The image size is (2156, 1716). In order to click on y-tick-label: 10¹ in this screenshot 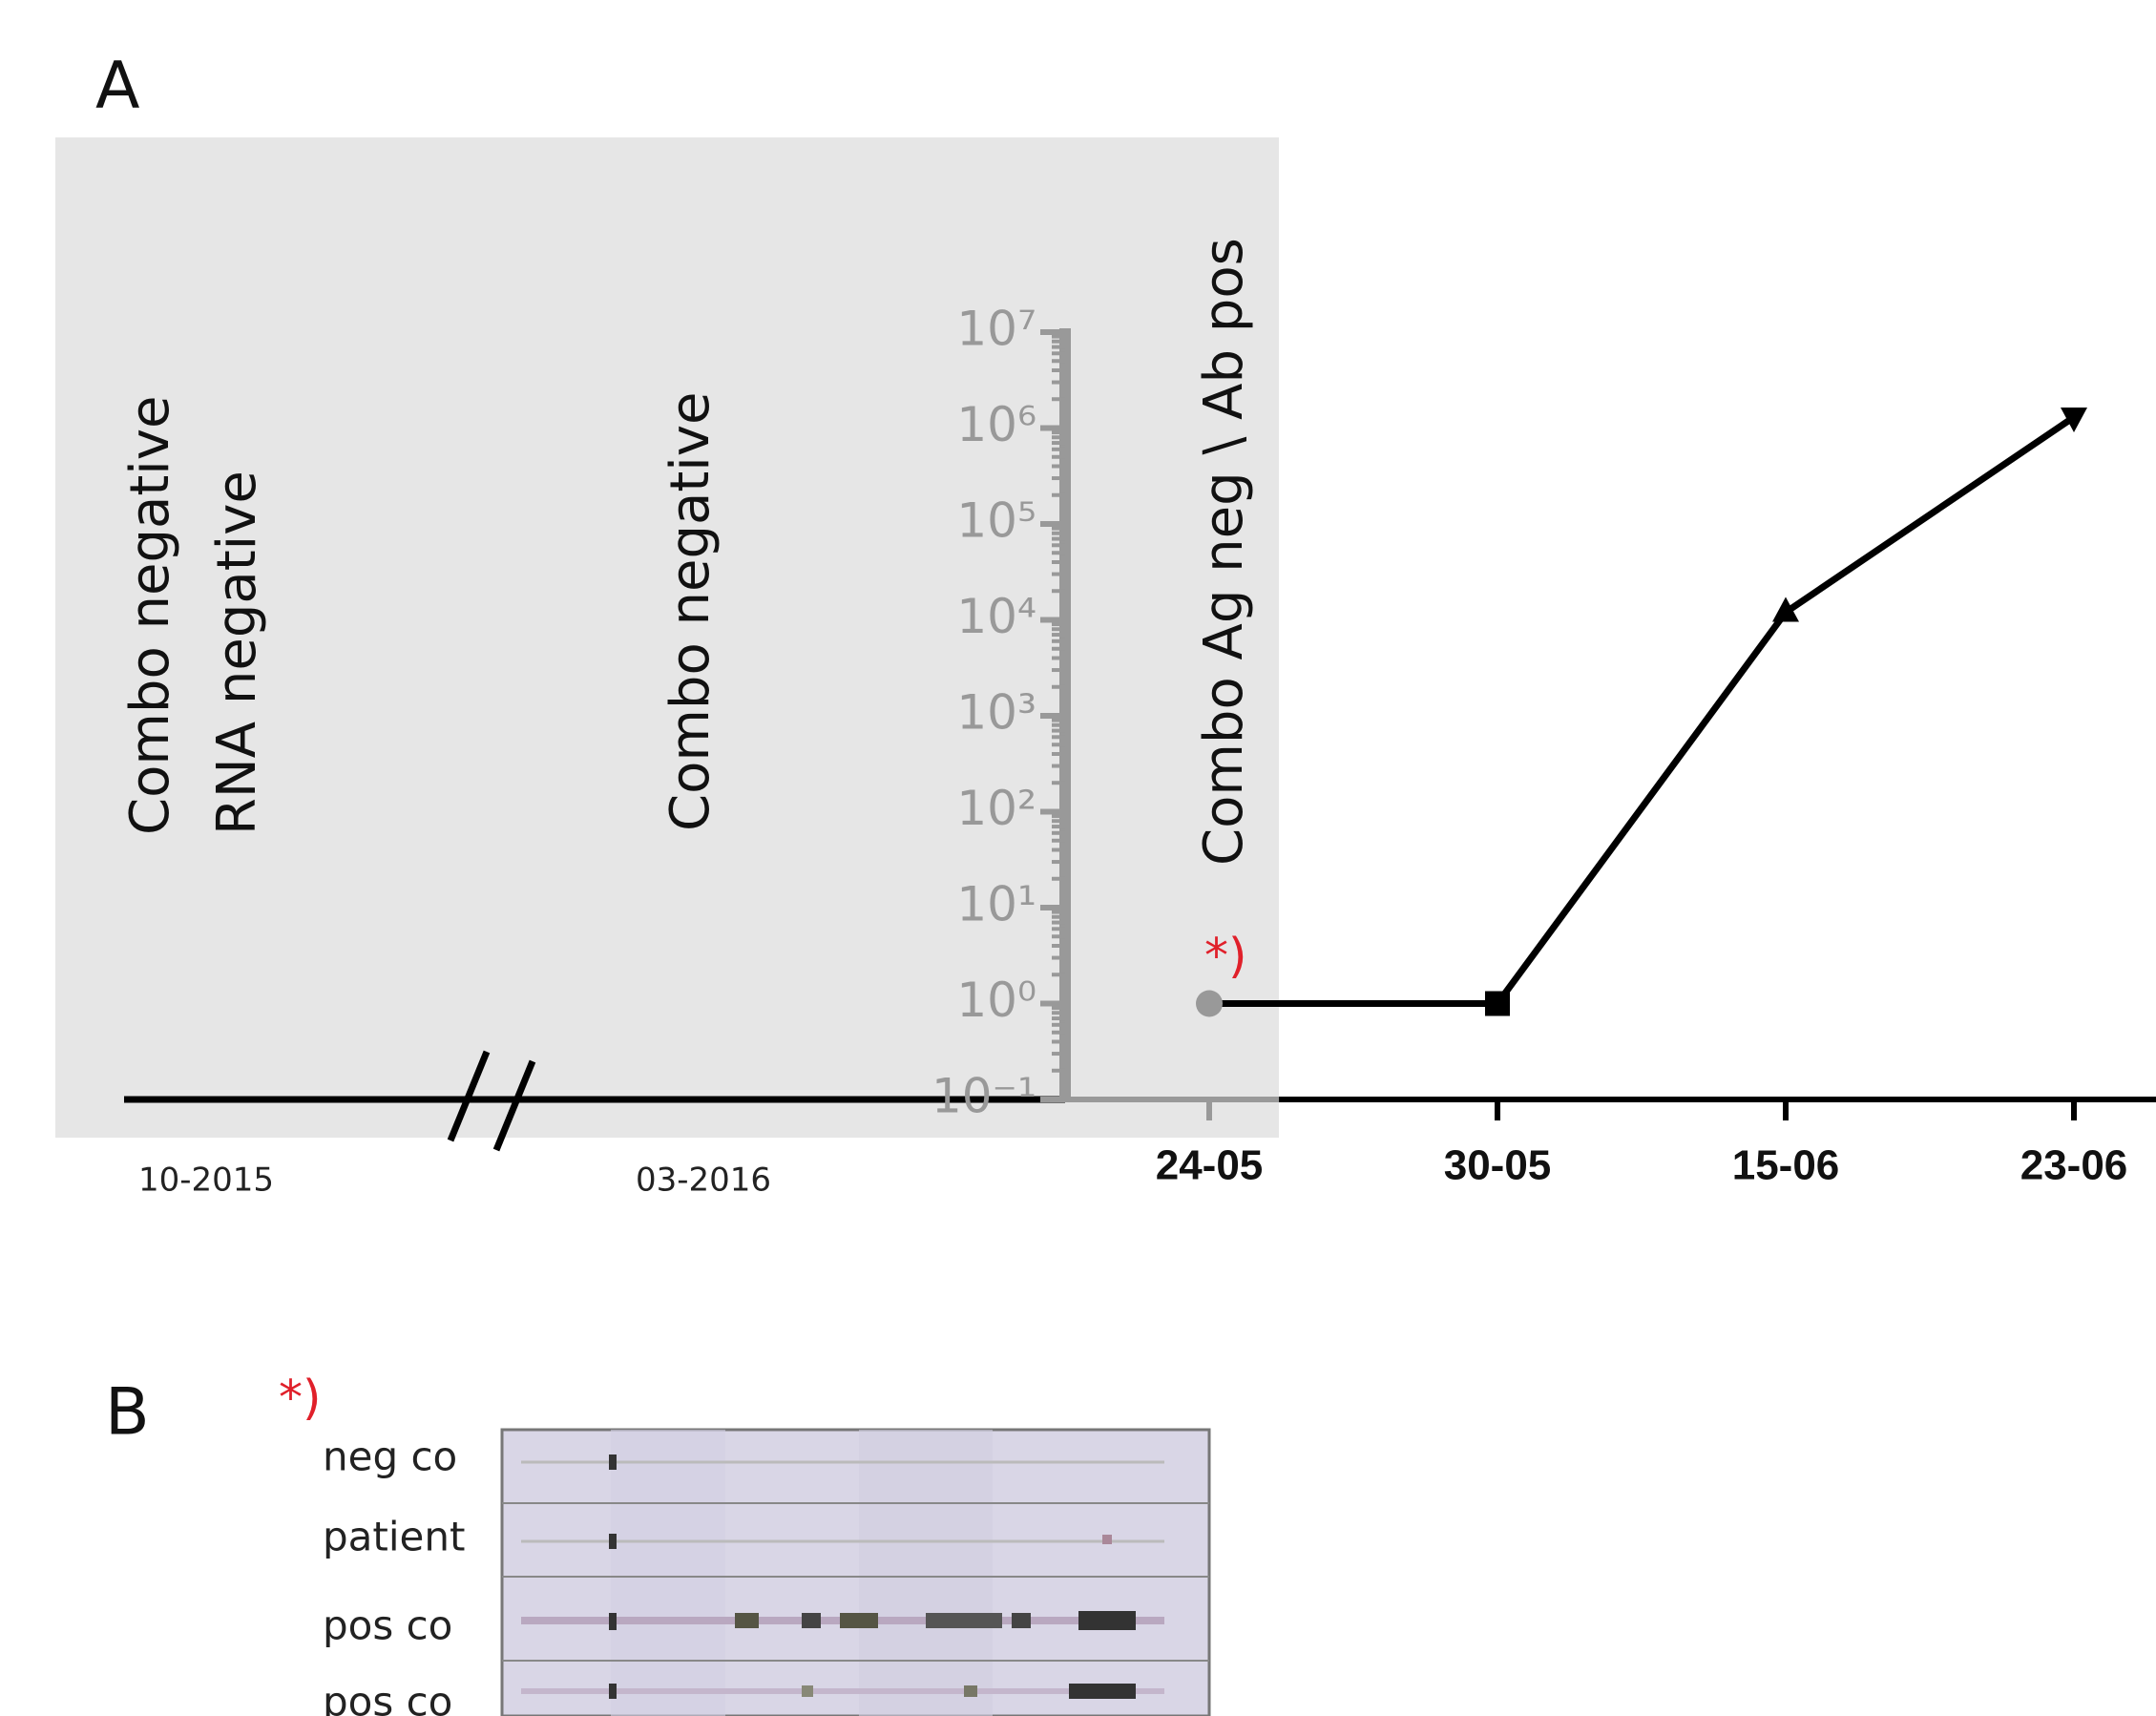, I will do `click(996, 904)`.